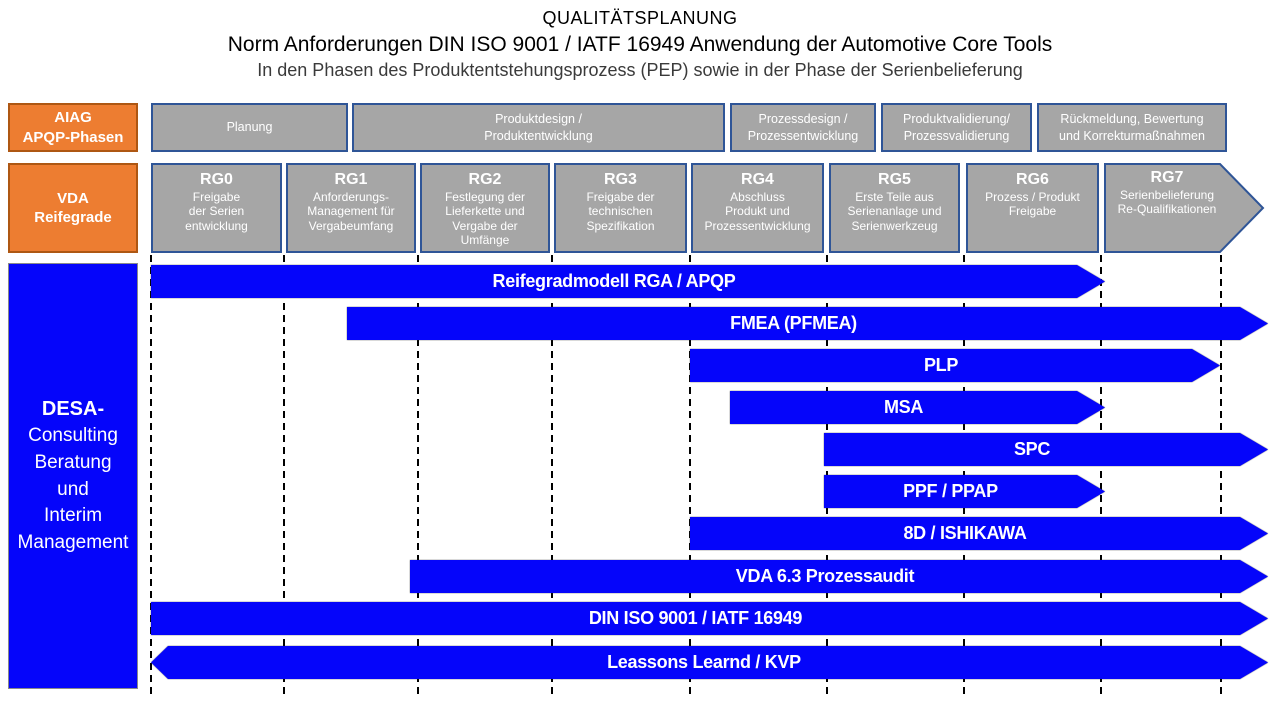  Describe the element at coordinates (73, 208) in the screenshot. I see `vda-row-header: VDA Reifegrade` at that location.